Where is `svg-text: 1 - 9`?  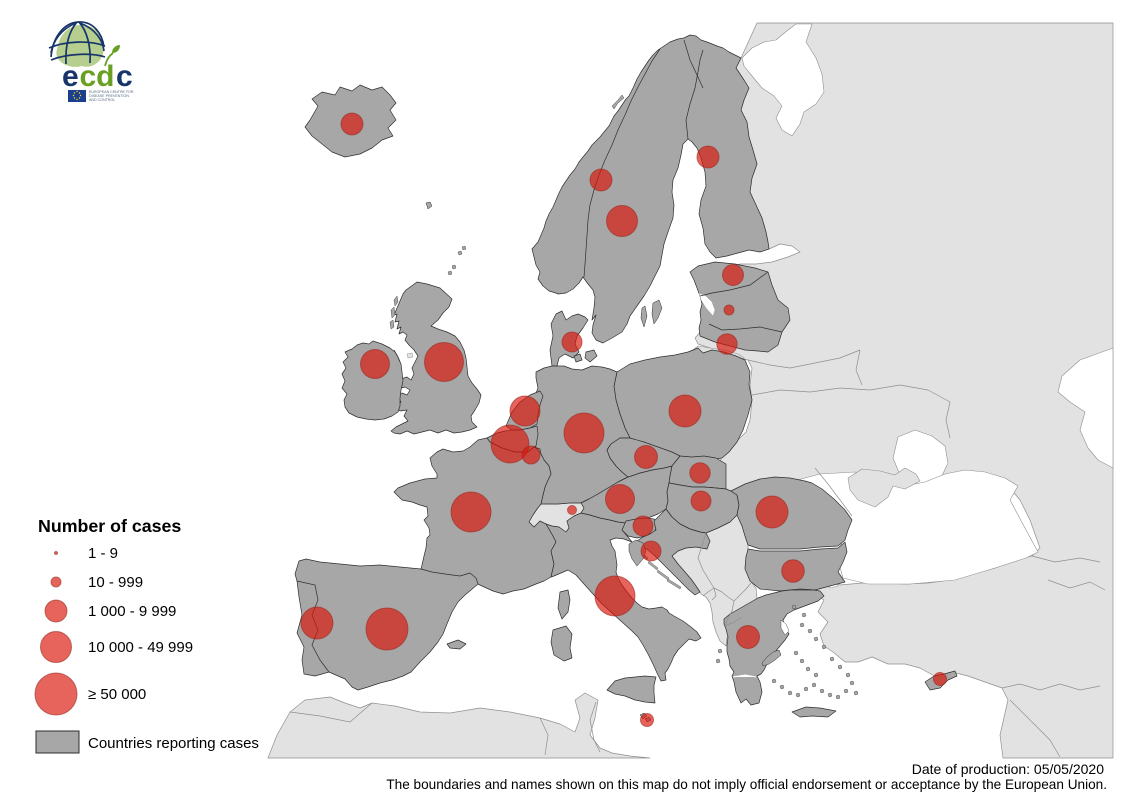 svg-text: 1 - 9 is located at coordinates (103, 553).